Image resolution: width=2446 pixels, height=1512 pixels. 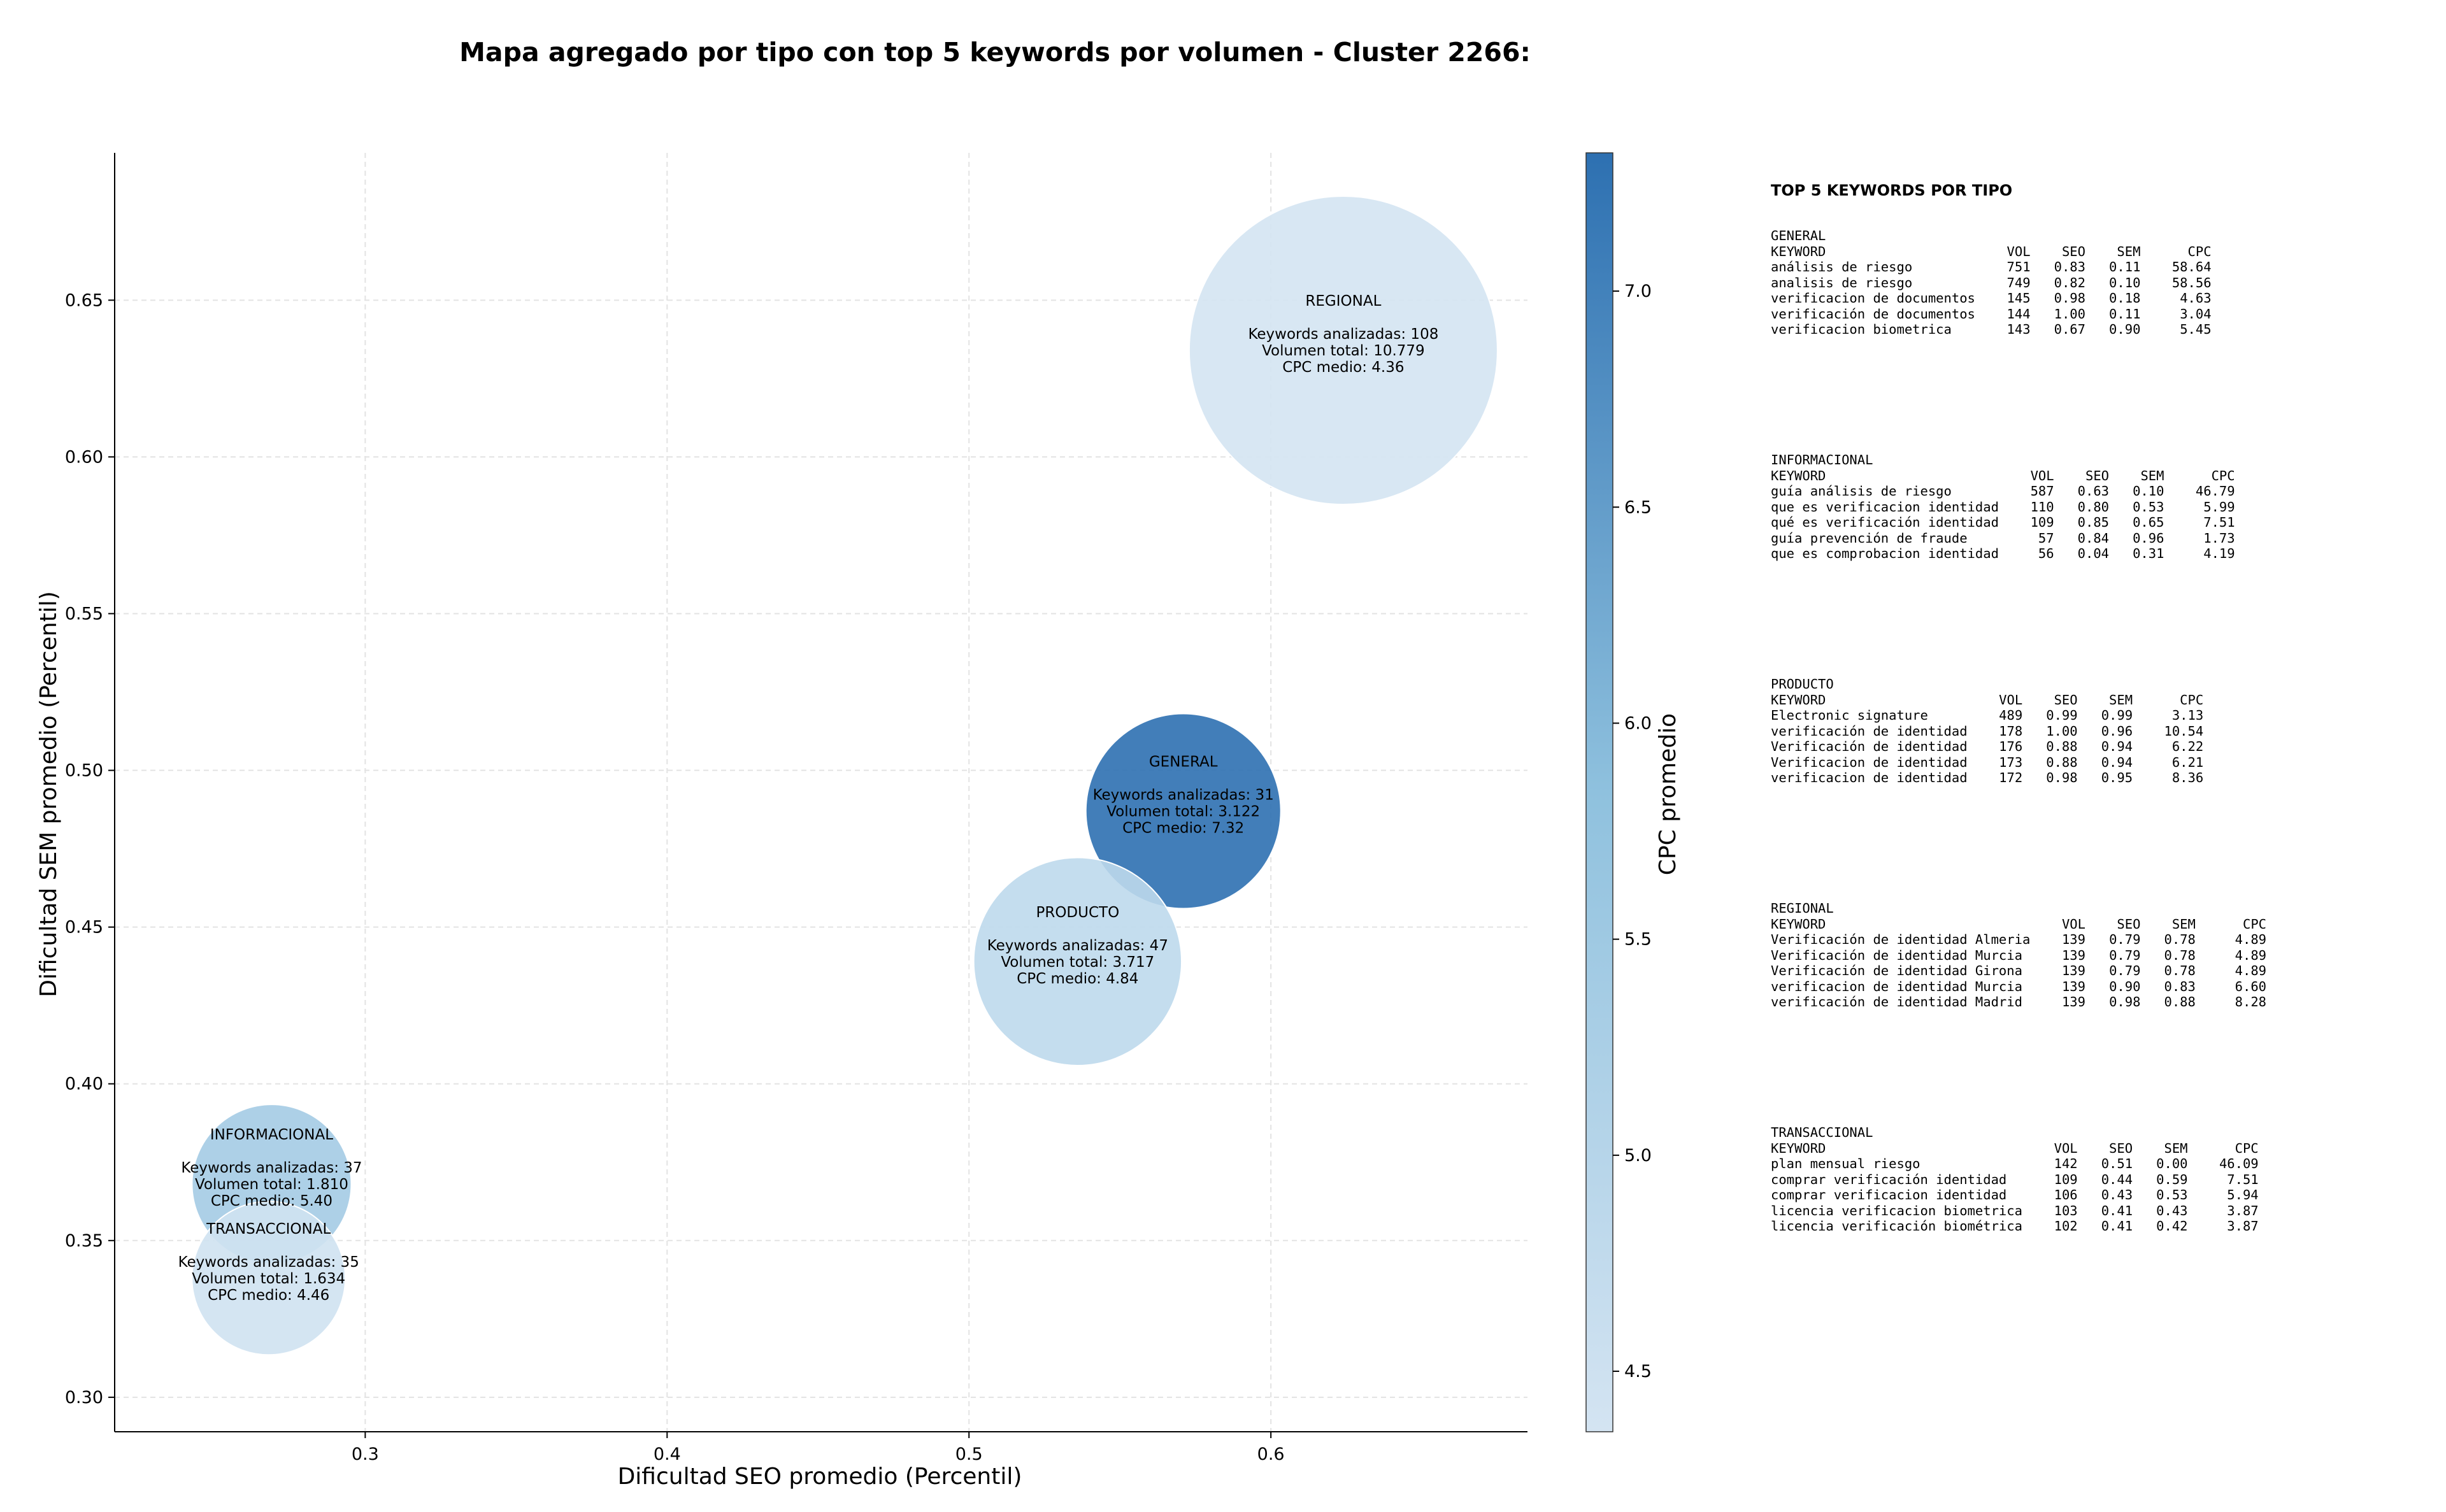 I want to click on keyword-cell: guía prevención de fraude, so click(x=1870, y=538).